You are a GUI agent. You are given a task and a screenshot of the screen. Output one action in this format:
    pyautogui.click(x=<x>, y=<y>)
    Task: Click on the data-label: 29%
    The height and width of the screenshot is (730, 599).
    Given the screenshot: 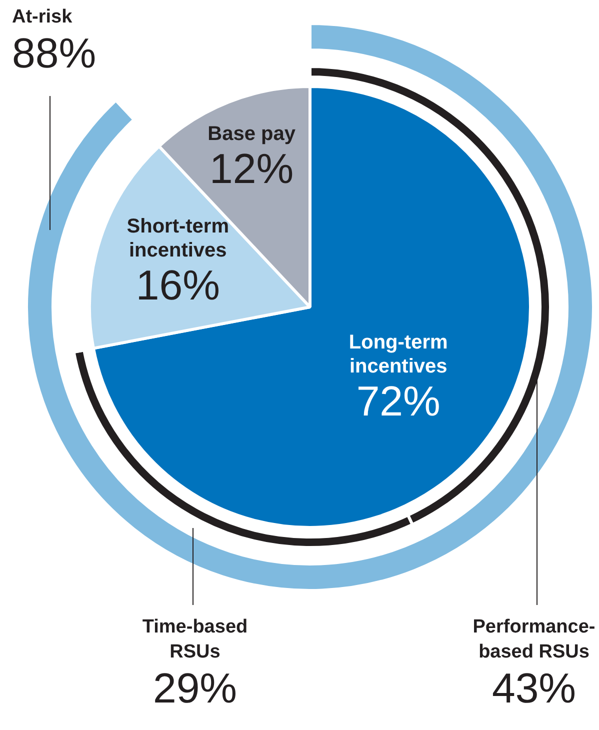 What is the action you would take?
    pyautogui.click(x=195, y=688)
    